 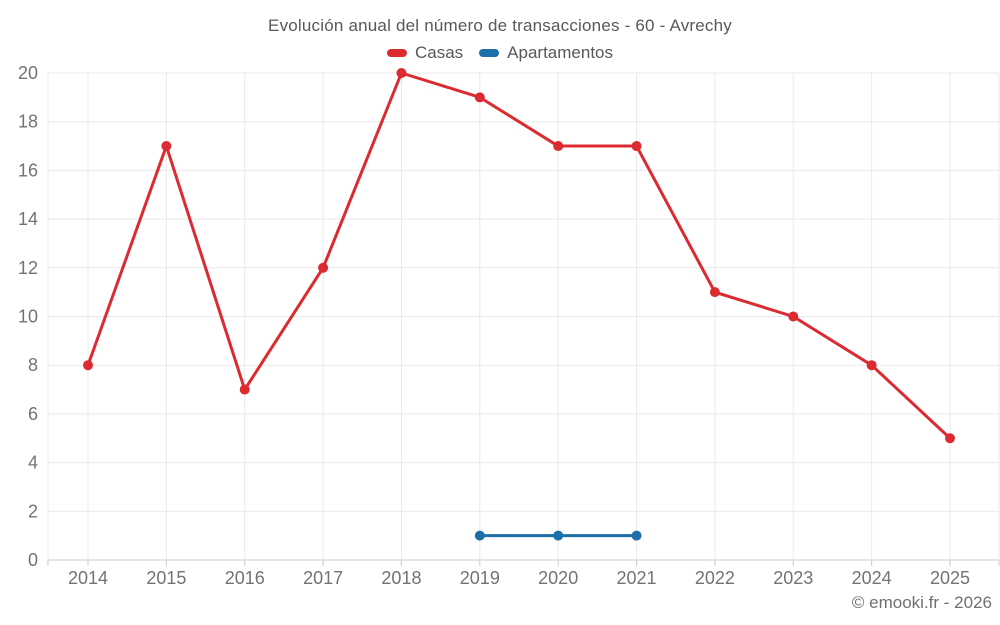 I want to click on x-tick-label: 2025, so click(x=950, y=578).